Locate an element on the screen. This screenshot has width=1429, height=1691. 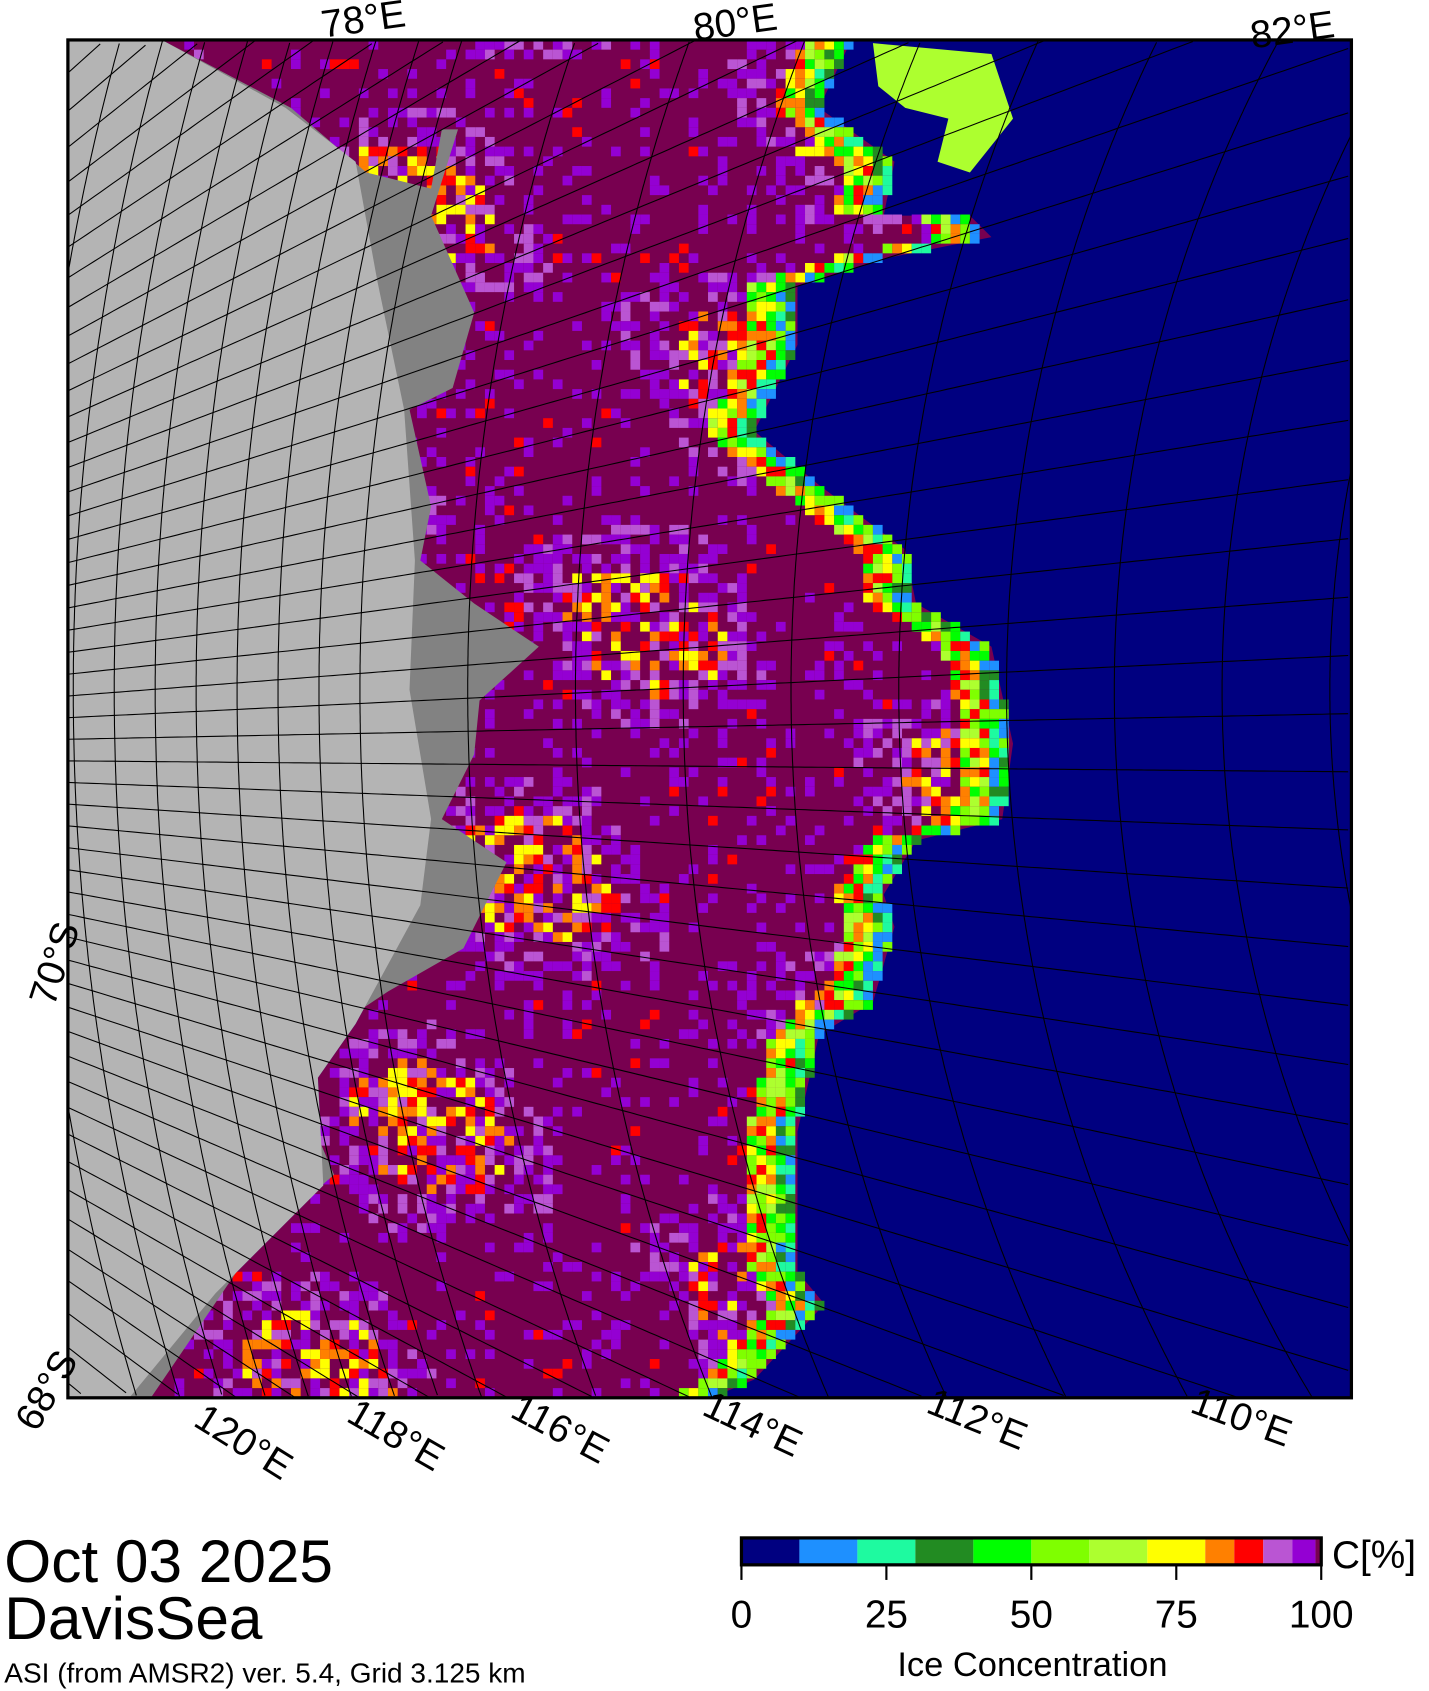
colorbar-title: Ice Concentration is located at coordinates (1032, 1665).